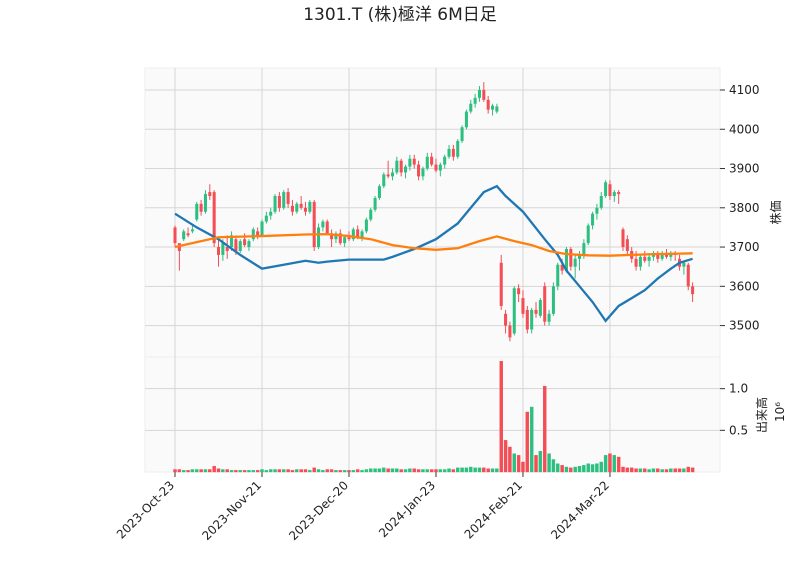  I want to click on x-tick-label: 2024-Jan-23, so click(407, 509).